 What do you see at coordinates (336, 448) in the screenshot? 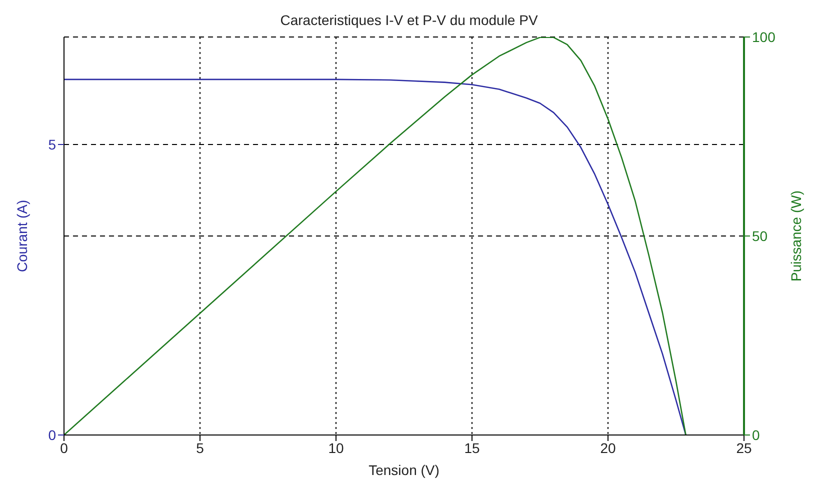
I see `x-tick-label: 10` at bounding box center [336, 448].